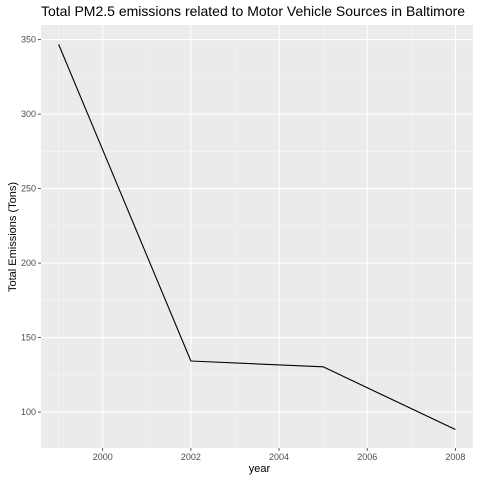 This screenshot has width=480, height=480. What do you see at coordinates (455, 457) in the screenshot?
I see `x-tick-label: 2008` at bounding box center [455, 457].